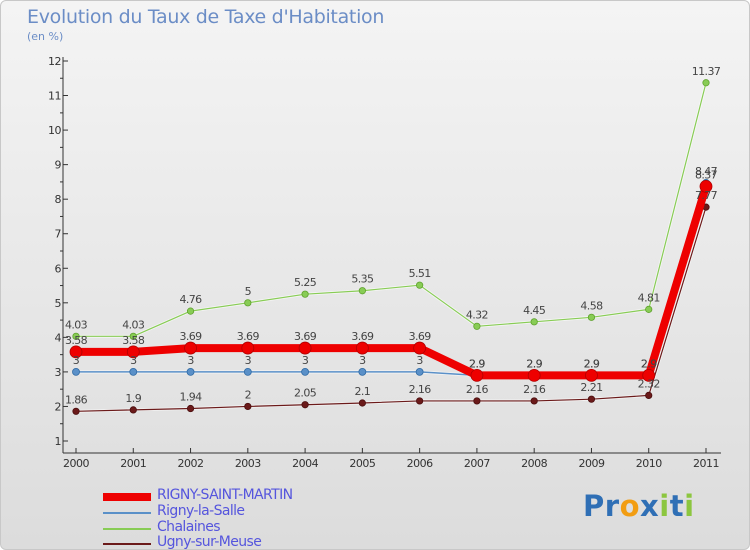 The width and height of the screenshot is (750, 550). I want to click on data-label-chalaines: 5.35, so click(362, 279).